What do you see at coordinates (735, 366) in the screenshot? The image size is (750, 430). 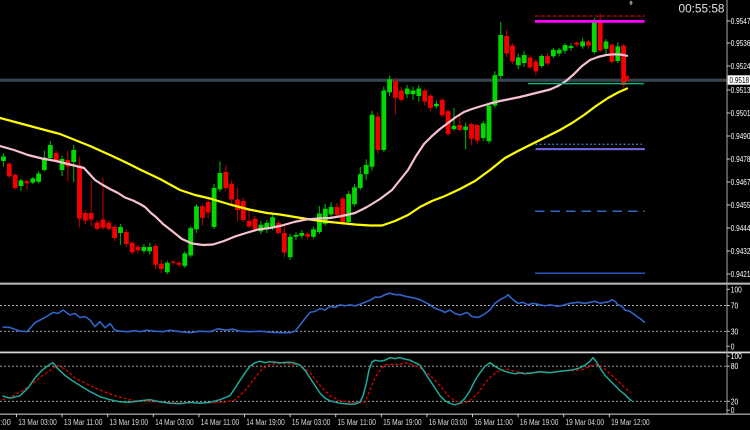 I see `svg-text: 80` at bounding box center [735, 366].